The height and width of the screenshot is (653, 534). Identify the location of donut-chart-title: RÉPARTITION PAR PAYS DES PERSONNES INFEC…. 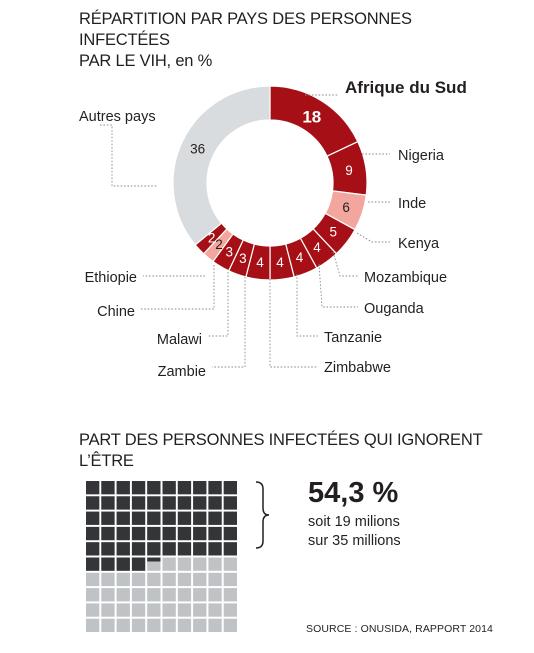
(289, 40).